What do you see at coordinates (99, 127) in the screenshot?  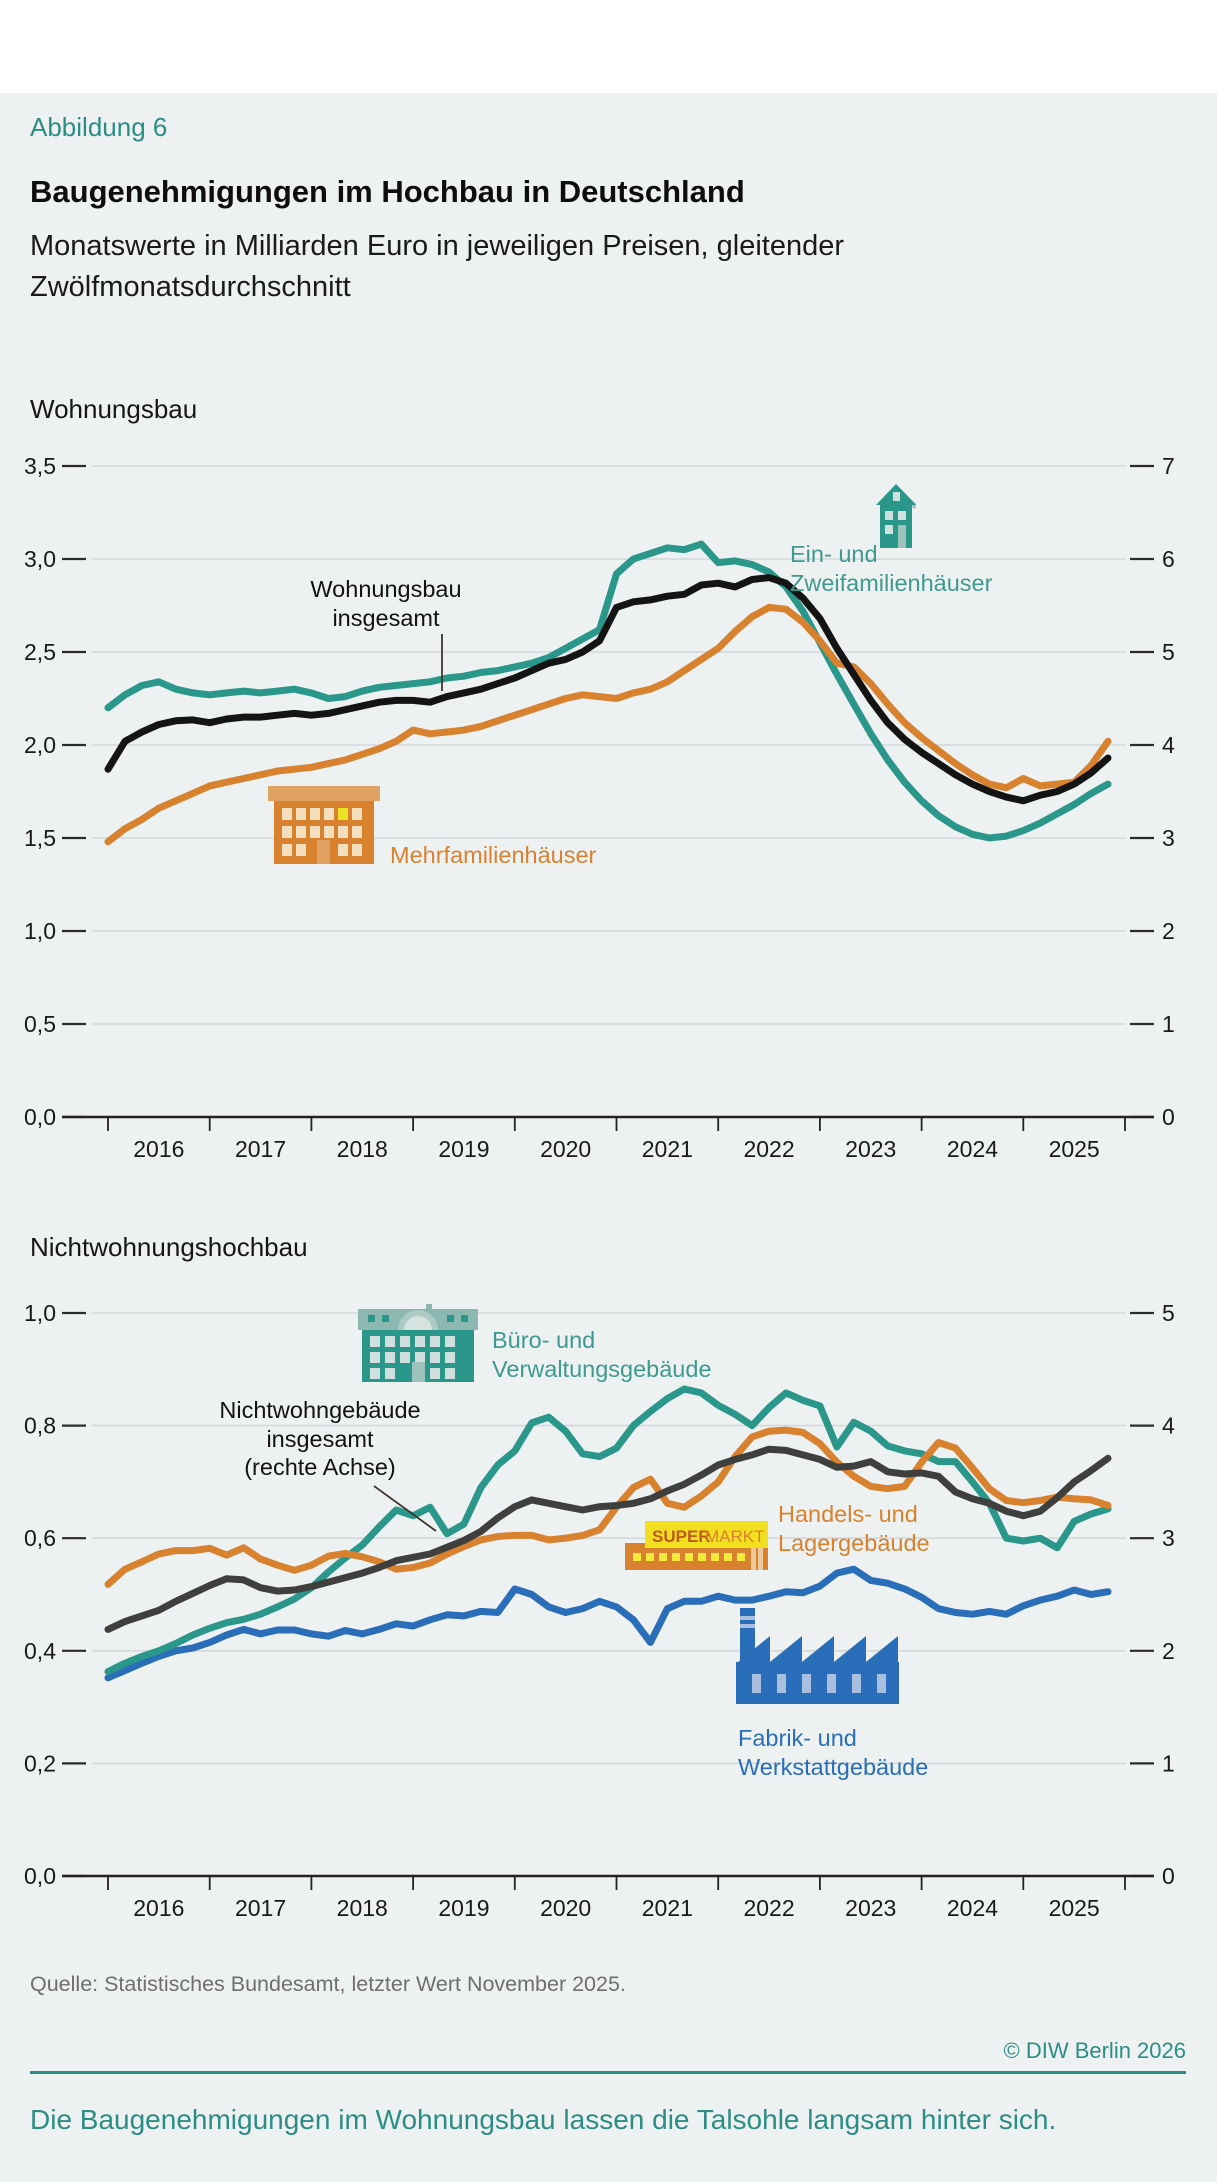 I see `figure-kicker: Abbildung 6` at bounding box center [99, 127].